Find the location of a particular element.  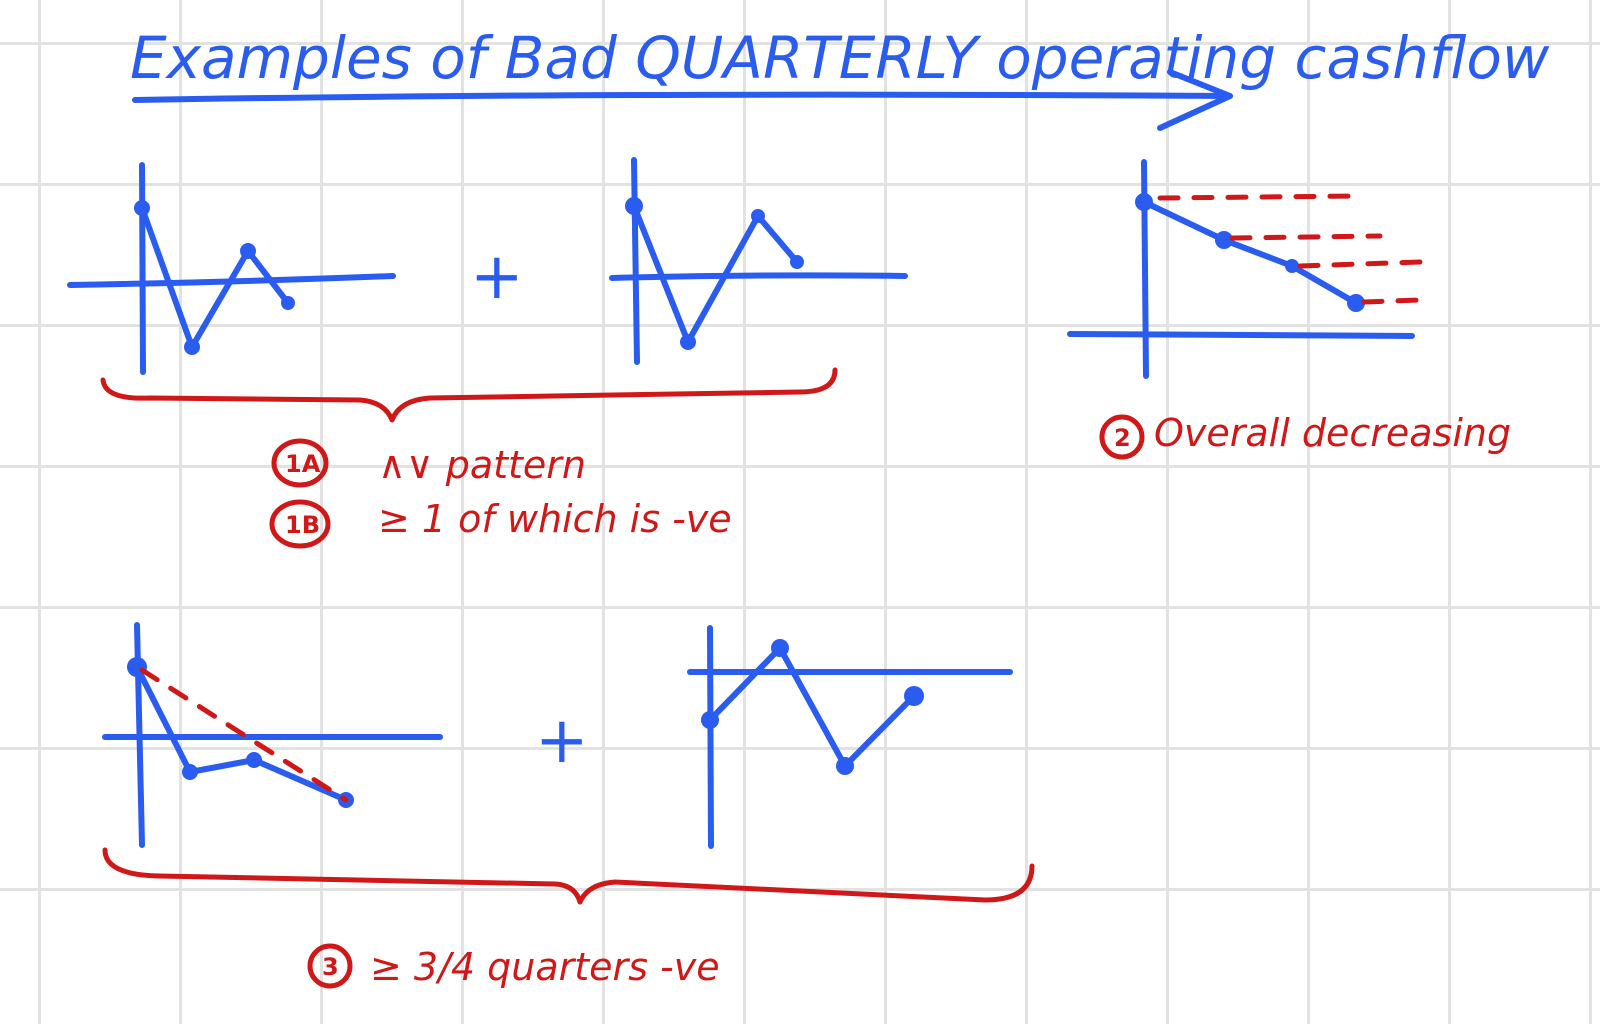

chart-3-right is located at coordinates (850, 737).